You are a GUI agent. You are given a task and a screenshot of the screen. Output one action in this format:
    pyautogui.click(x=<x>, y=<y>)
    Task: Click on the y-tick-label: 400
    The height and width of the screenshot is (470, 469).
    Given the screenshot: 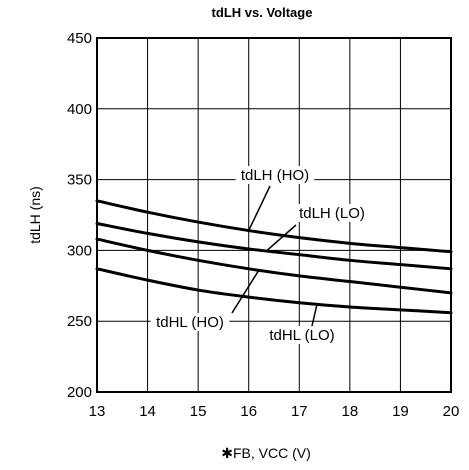 What is the action you would take?
    pyautogui.click(x=79, y=109)
    